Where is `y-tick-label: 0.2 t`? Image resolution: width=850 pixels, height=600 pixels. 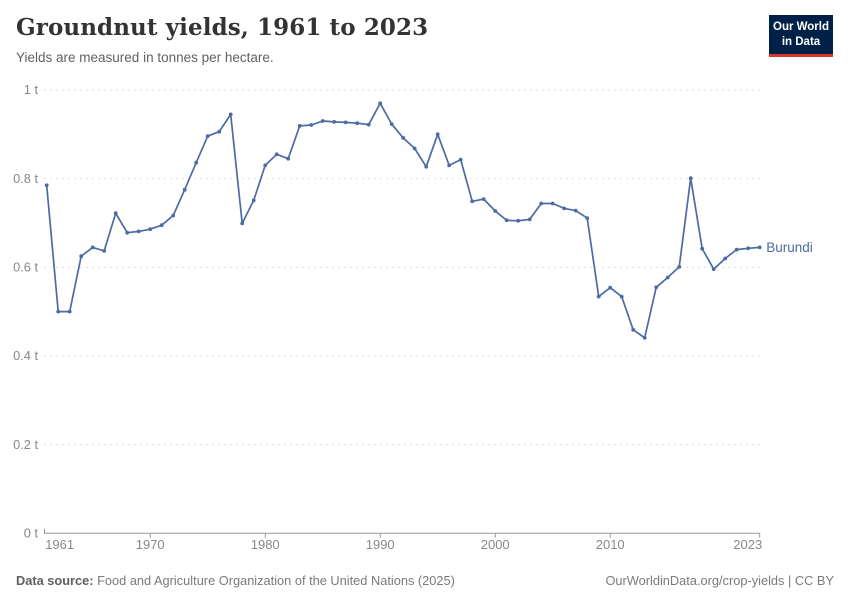 y-tick-label: 0.2 t is located at coordinates (25, 444).